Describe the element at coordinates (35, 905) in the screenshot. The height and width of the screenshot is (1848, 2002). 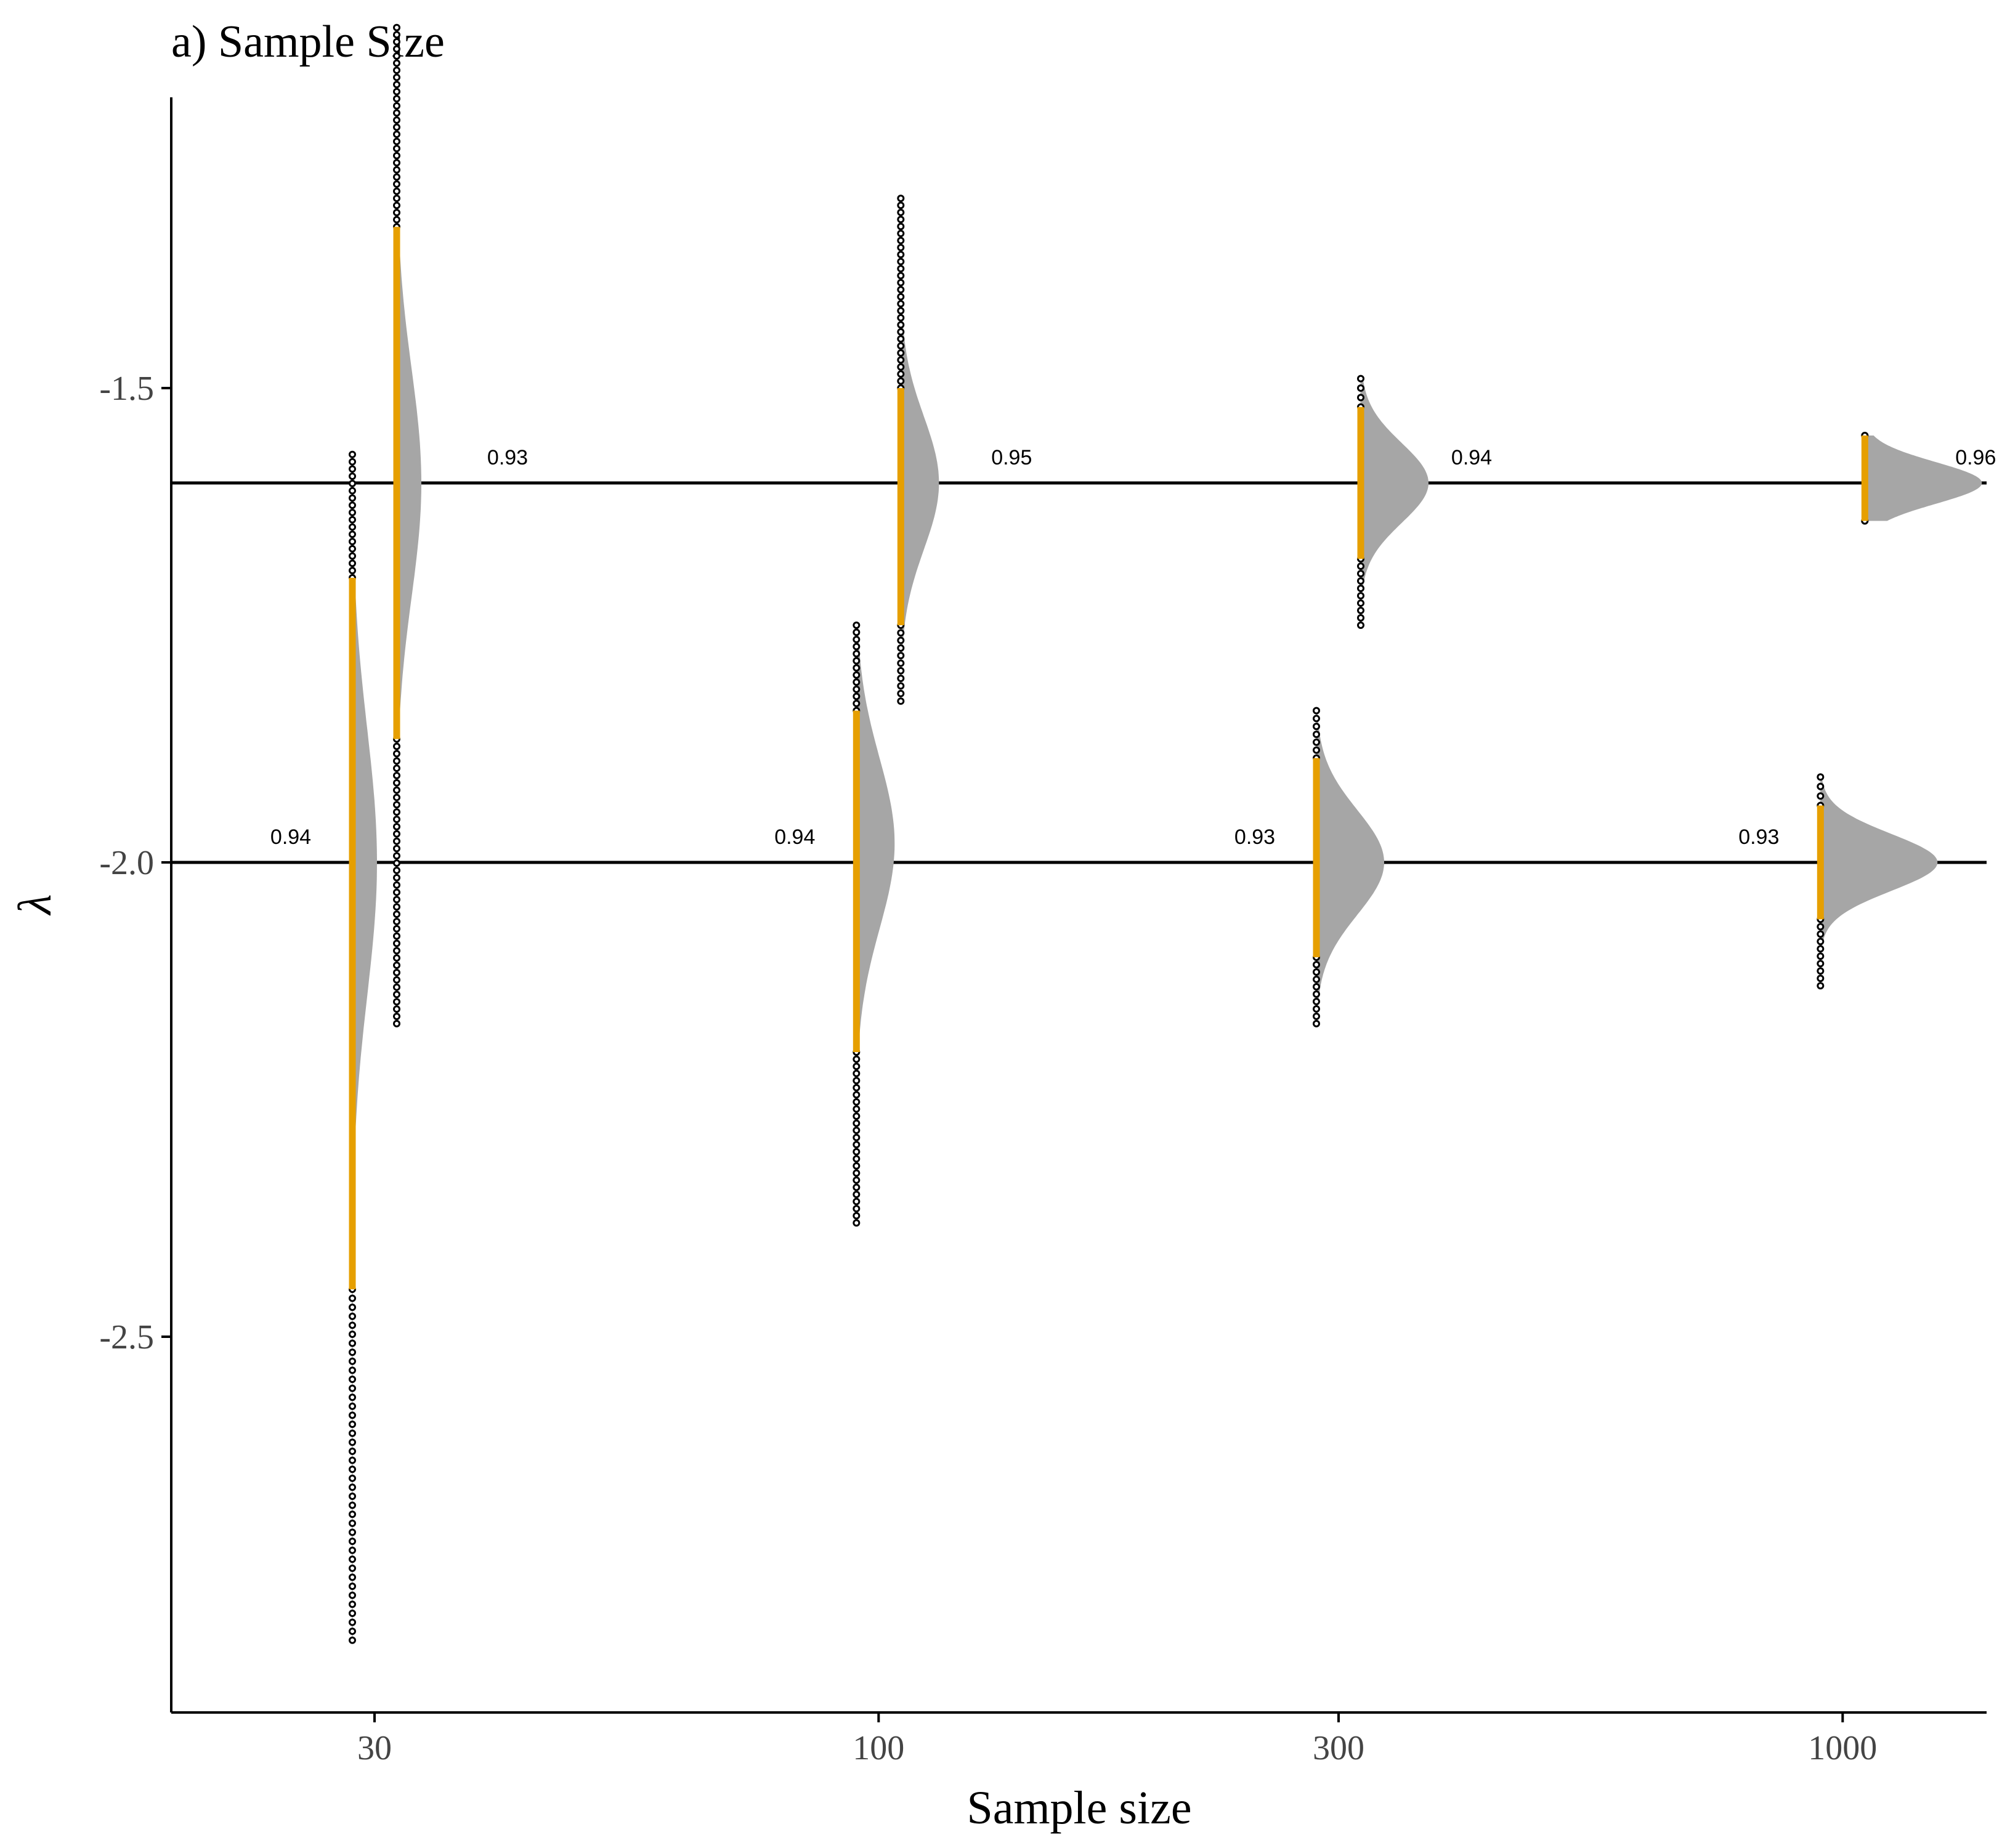
I see `y-axis-title: λ` at that location.